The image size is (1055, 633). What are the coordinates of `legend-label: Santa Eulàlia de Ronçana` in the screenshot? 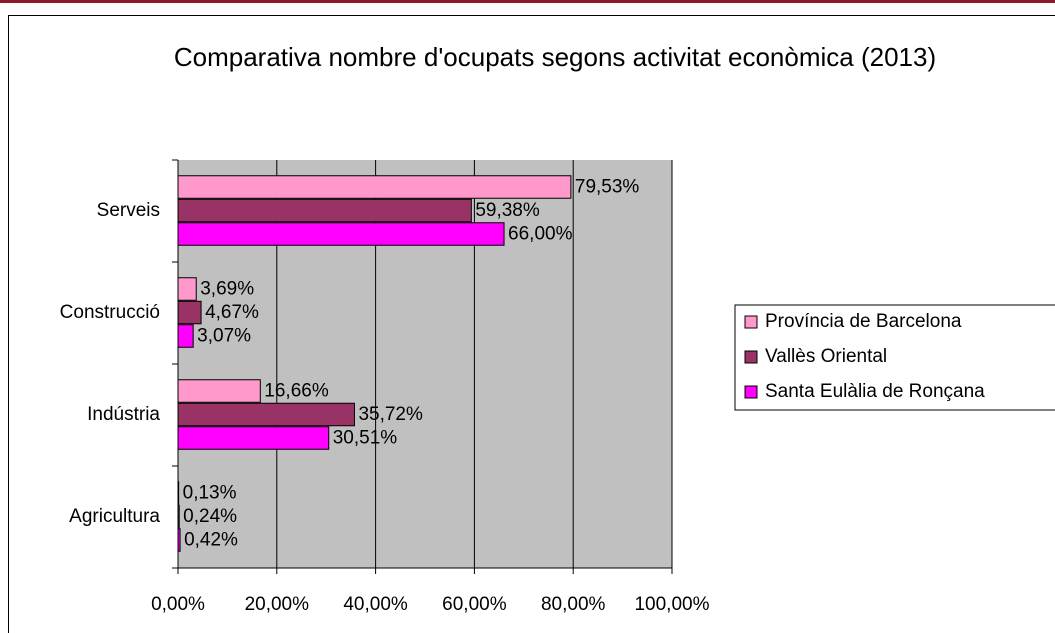 It's located at (875, 391).